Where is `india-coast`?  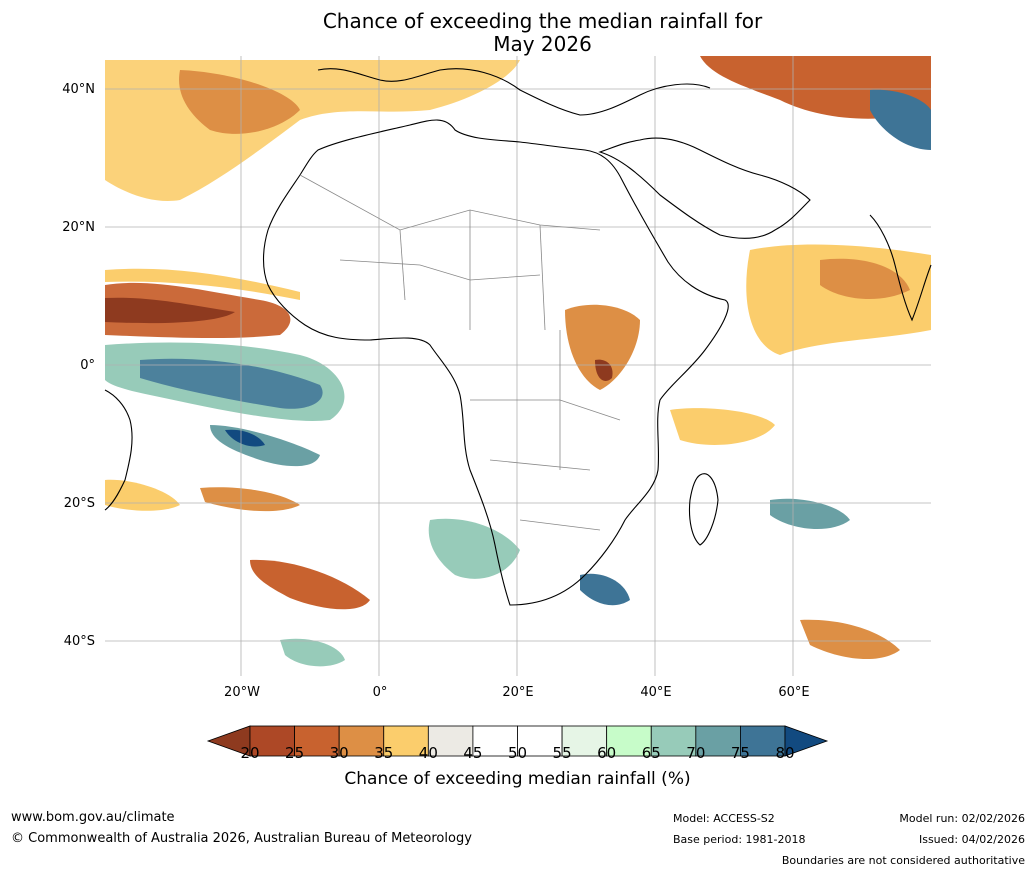
india-coast is located at coordinates (900, 268).